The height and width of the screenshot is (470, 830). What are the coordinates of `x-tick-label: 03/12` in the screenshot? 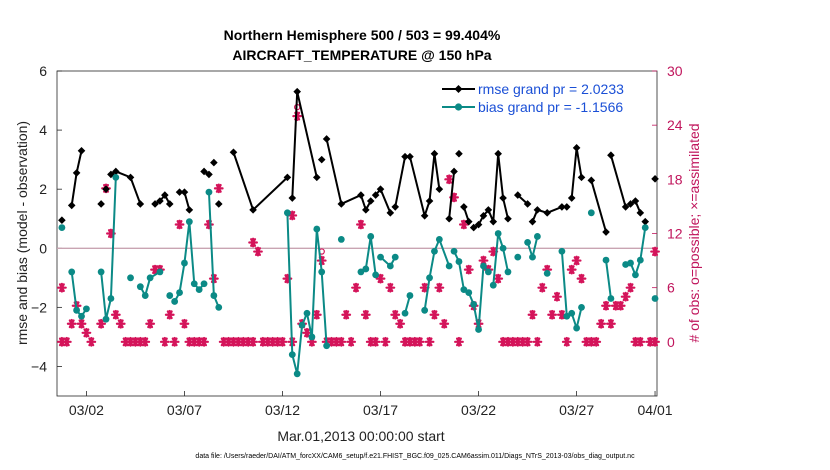 It's located at (282, 410).